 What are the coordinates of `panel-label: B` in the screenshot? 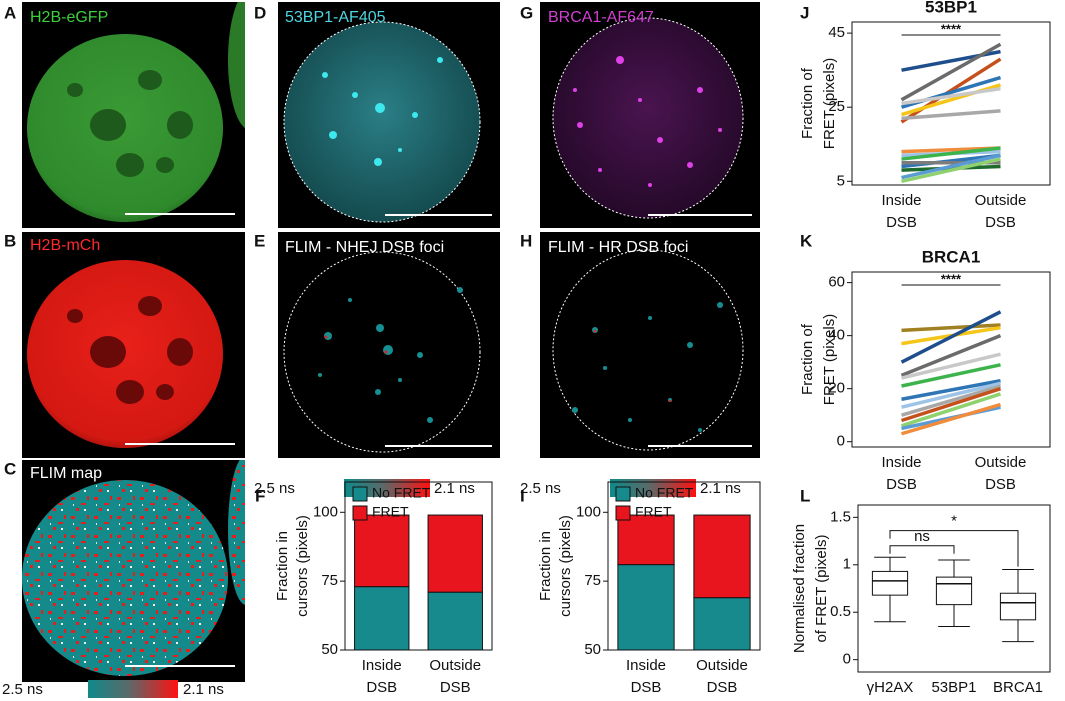 It's located at (10, 240).